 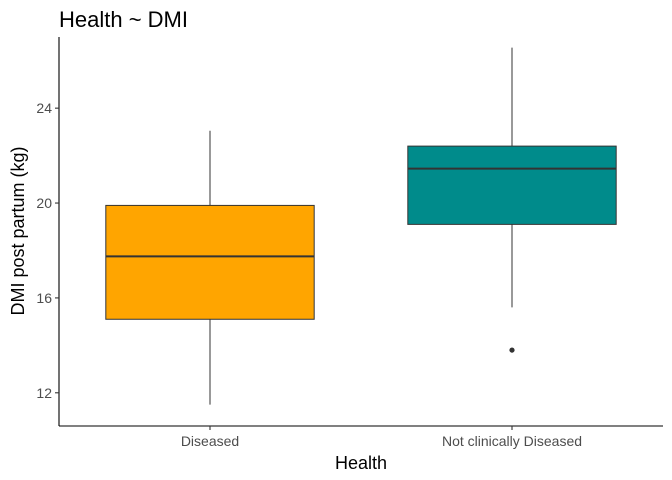 I want to click on x-tick-label: Not clinically Diseased, so click(x=512, y=441).